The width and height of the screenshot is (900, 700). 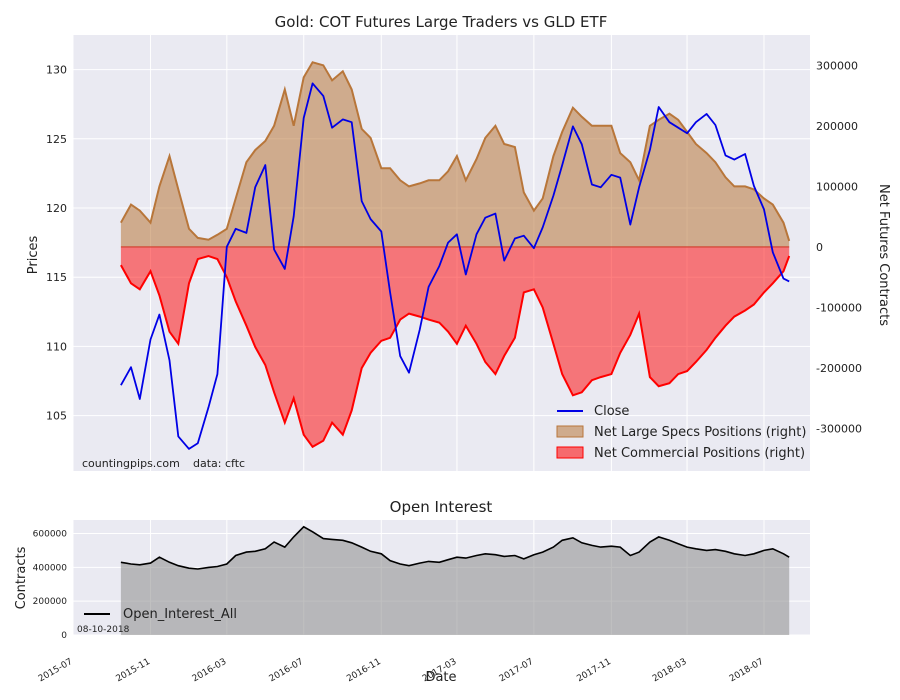 I want to click on top-left-tick-label: 105, so click(x=56, y=416).